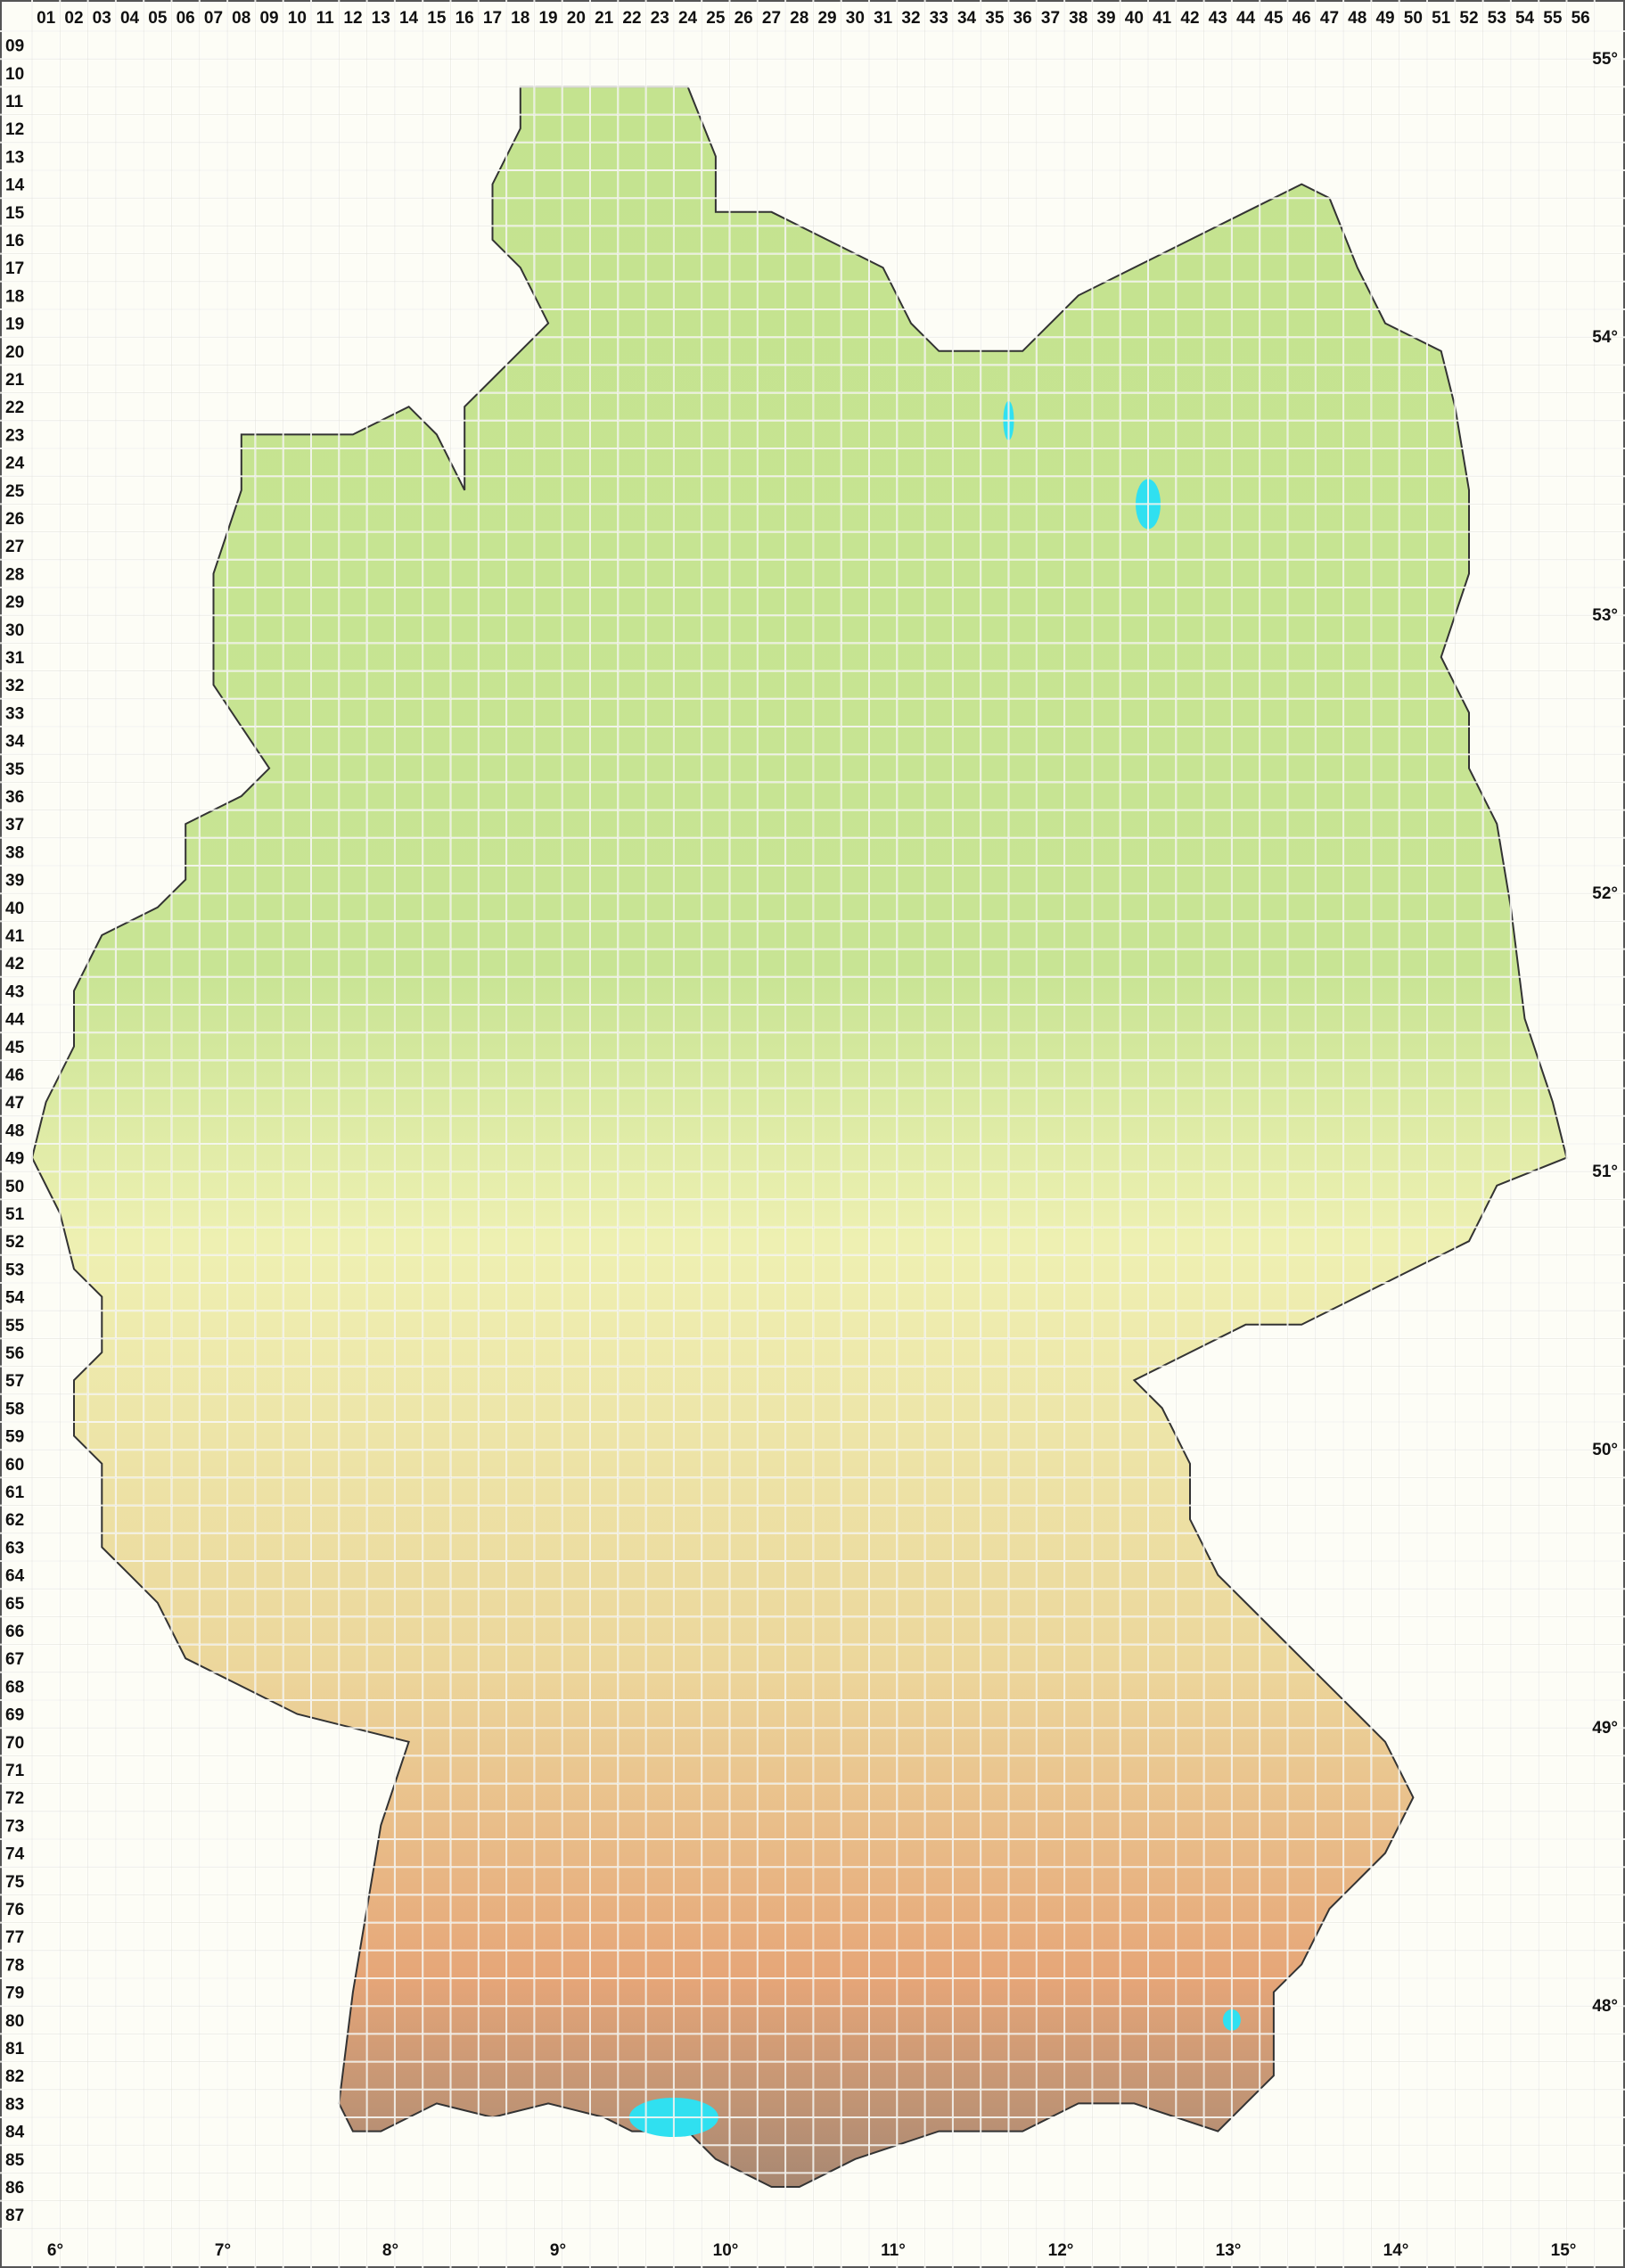 This screenshot has width=1625, height=2268. What do you see at coordinates (939, 18) in the screenshot?
I see `column-label: 33` at bounding box center [939, 18].